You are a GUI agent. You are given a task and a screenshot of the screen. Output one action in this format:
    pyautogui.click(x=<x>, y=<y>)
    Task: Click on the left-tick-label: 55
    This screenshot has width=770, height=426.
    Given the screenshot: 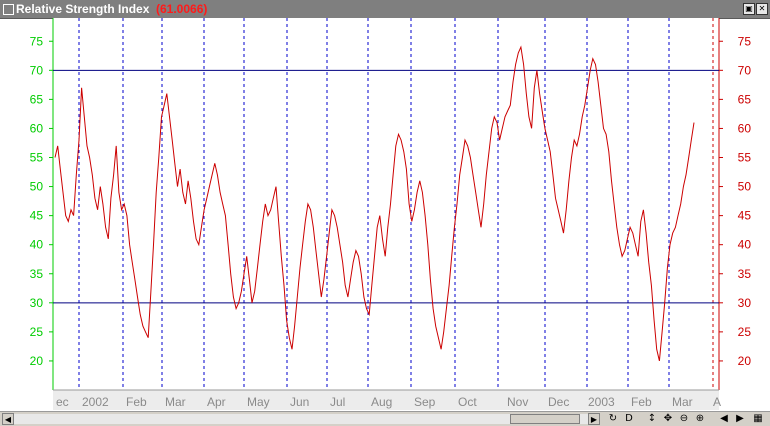 What is the action you would take?
    pyautogui.click(x=37, y=158)
    